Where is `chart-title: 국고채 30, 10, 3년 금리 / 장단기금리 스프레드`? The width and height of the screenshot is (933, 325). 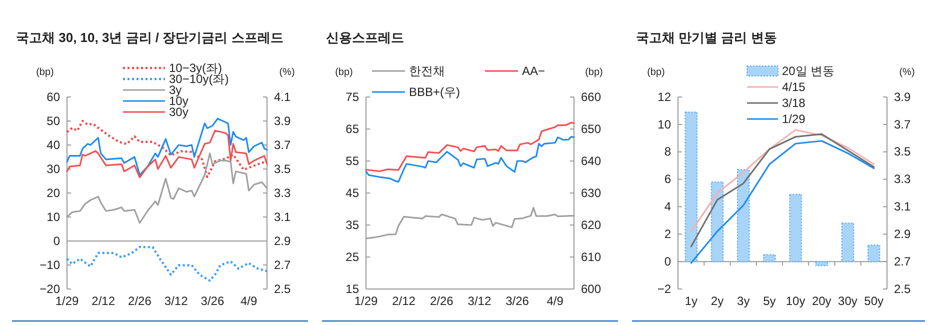
chart-title: 국고채 30, 10, 3년 금리 / 장단기금리 스프레드 is located at coordinates (150, 37).